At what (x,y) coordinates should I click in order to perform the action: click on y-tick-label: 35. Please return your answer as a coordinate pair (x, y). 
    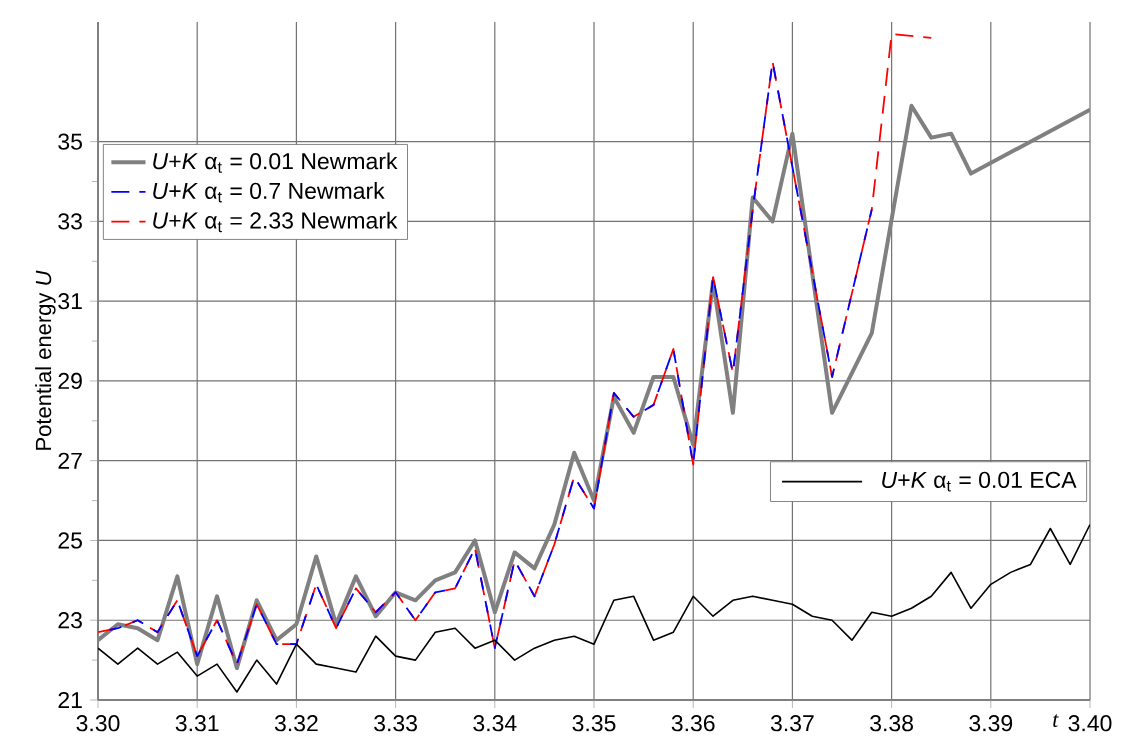
    Looking at the image, I should click on (70, 141).